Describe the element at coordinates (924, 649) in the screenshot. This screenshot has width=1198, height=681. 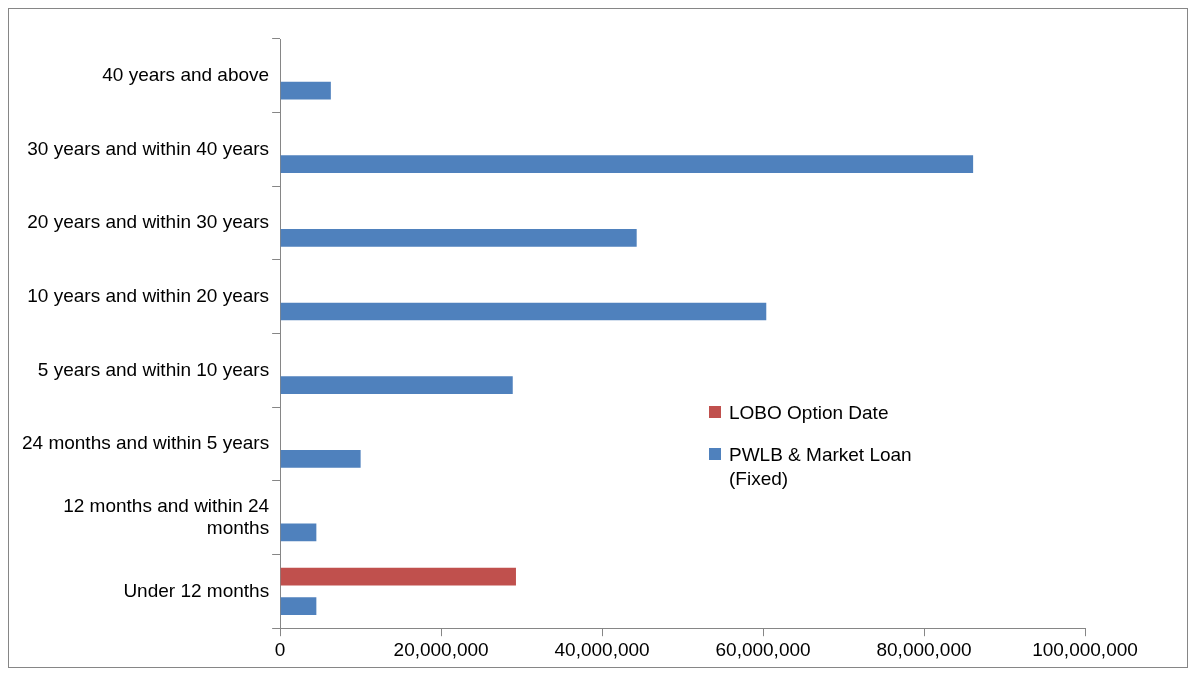
I see `x-tick-label: 80,000,000` at that location.